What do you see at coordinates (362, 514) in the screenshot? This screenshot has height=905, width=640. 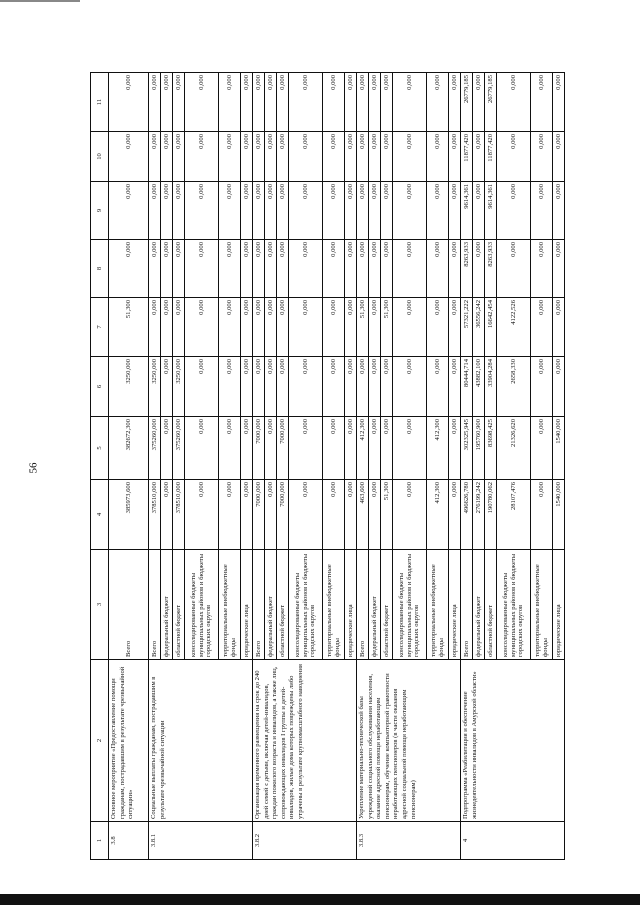 I see `amount-cell: 463,600` at bounding box center [362, 514].